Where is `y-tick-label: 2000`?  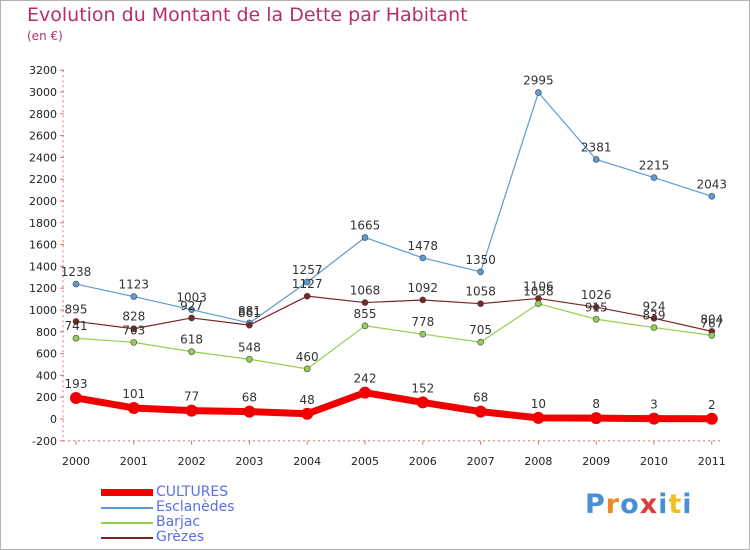 y-tick-label: 2000 is located at coordinates (43, 201).